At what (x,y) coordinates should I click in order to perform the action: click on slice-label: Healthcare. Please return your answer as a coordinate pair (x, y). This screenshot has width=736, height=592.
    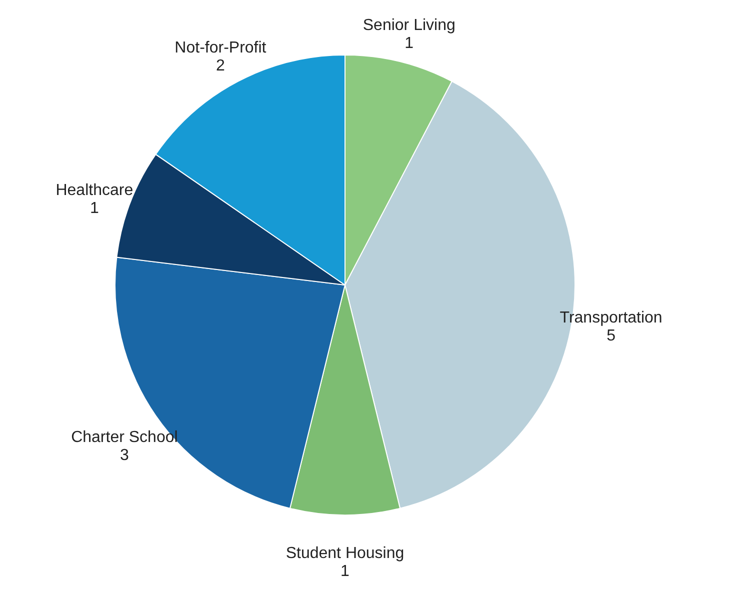
    Looking at the image, I should click on (95, 190).